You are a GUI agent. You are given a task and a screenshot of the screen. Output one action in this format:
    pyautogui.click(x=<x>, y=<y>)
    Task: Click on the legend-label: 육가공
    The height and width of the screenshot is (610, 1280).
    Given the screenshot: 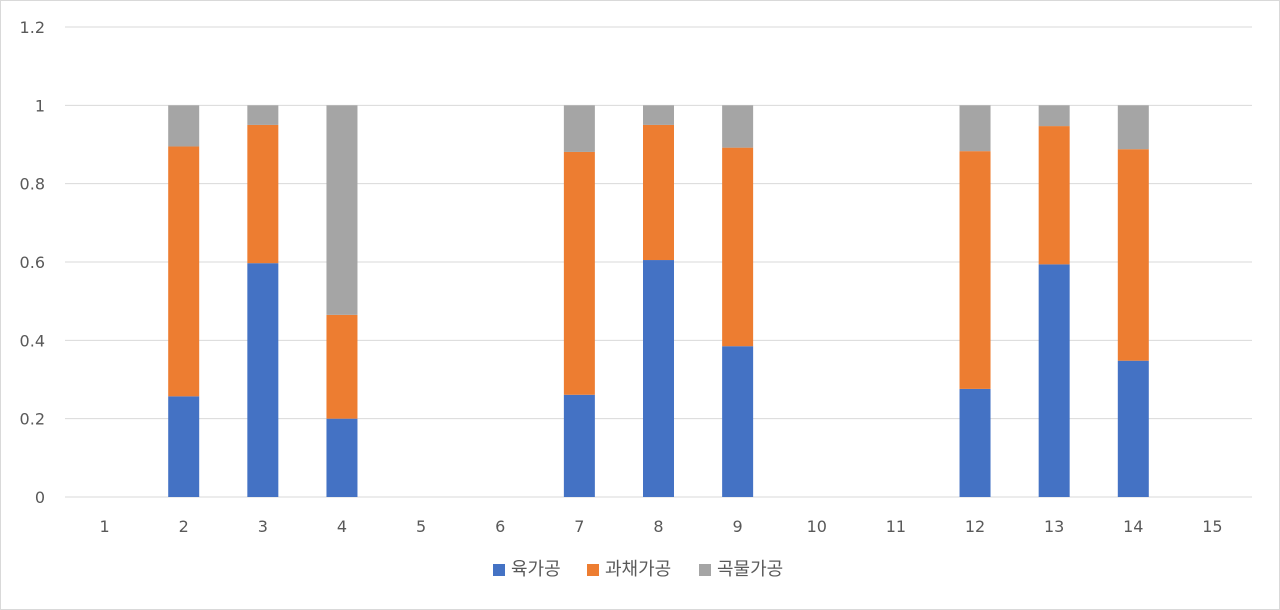 What is the action you would take?
    pyautogui.click(x=536, y=569)
    